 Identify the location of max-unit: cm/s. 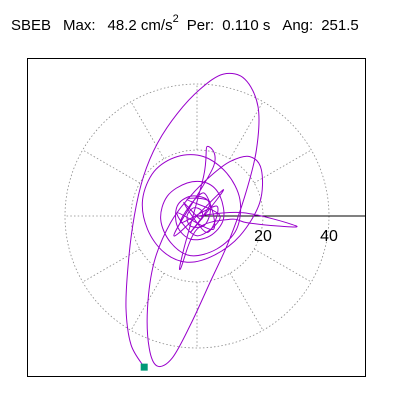
(156, 25).